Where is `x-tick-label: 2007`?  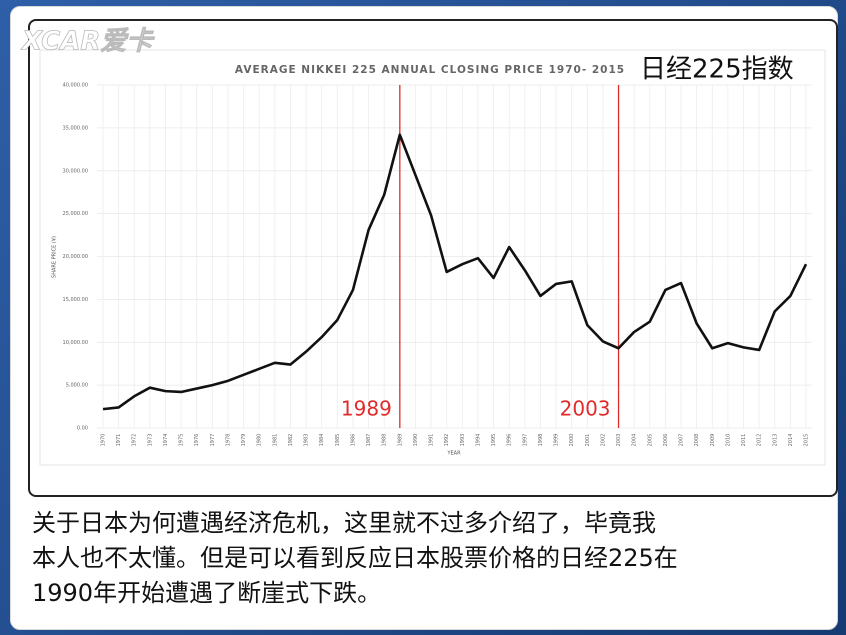 x-tick-label: 2007 is located at coordinates (682, 440).